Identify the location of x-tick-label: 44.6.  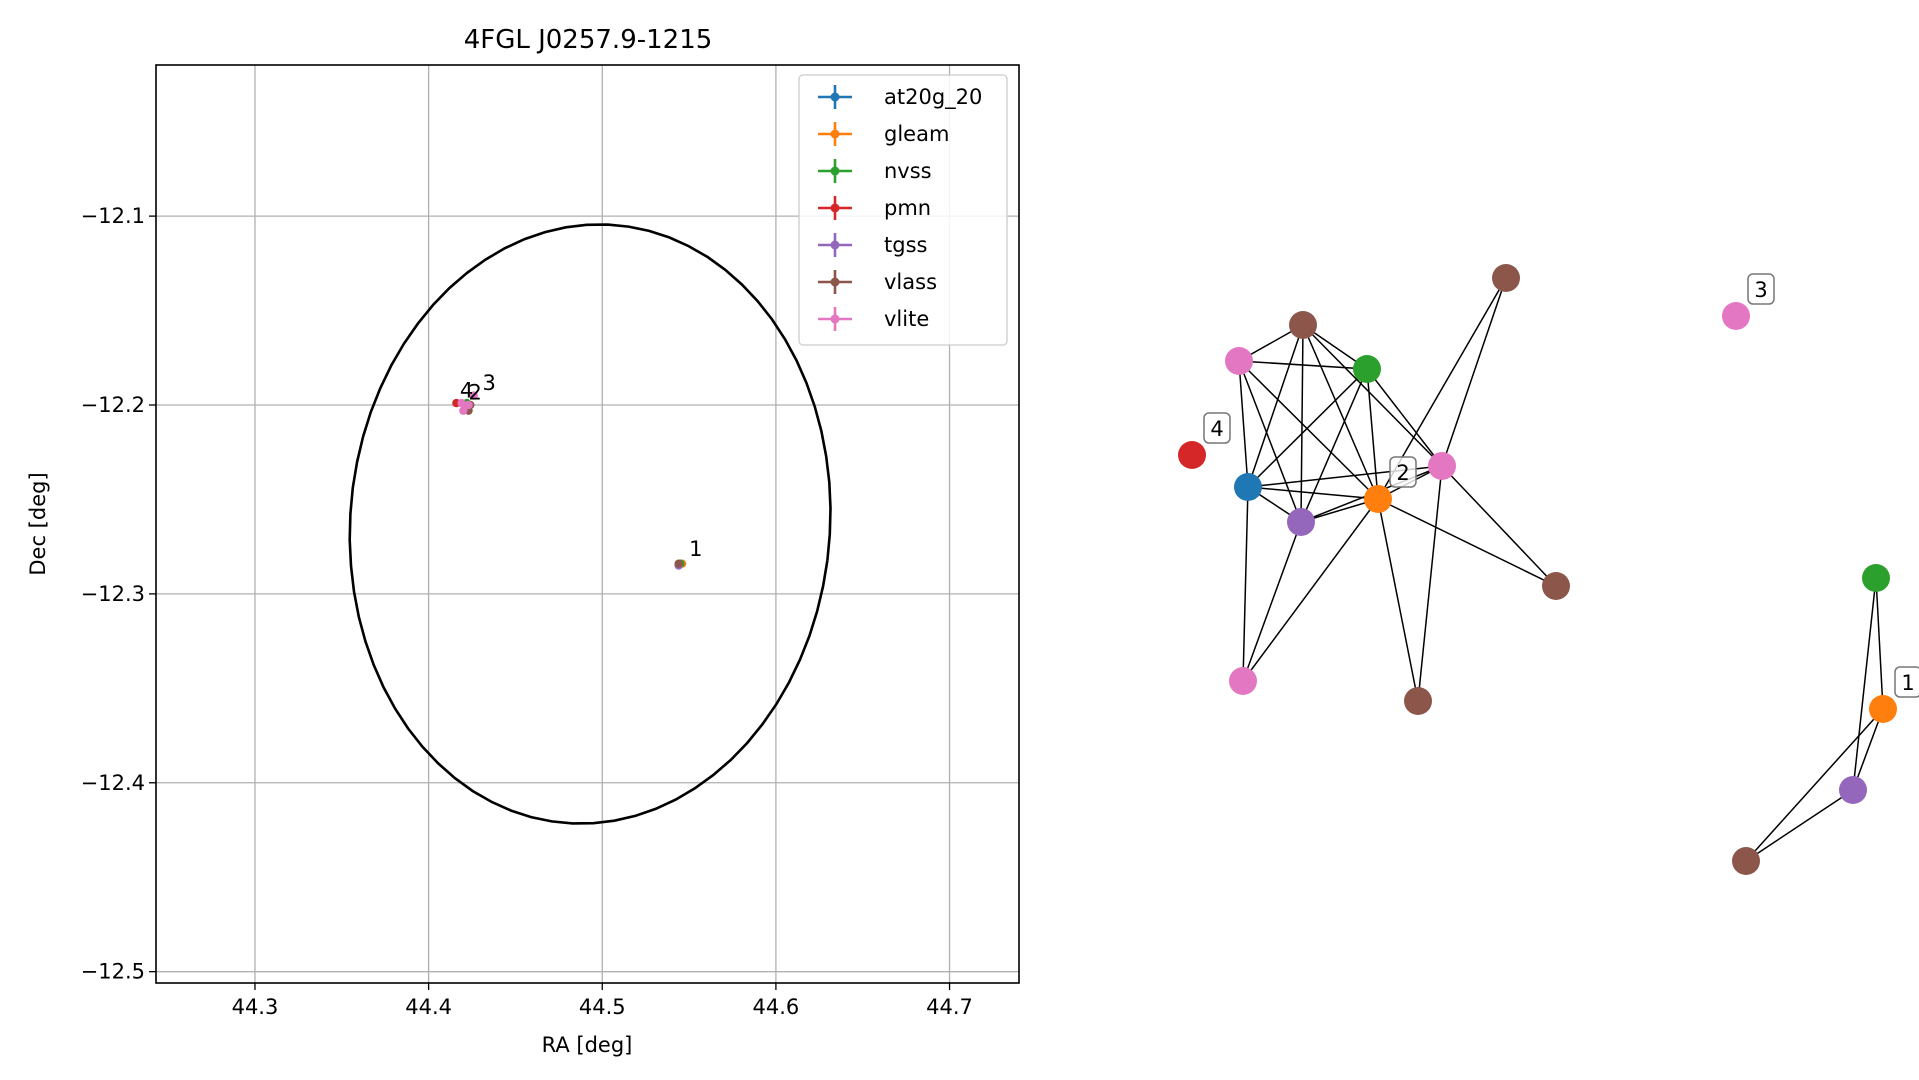
(776, 1007).